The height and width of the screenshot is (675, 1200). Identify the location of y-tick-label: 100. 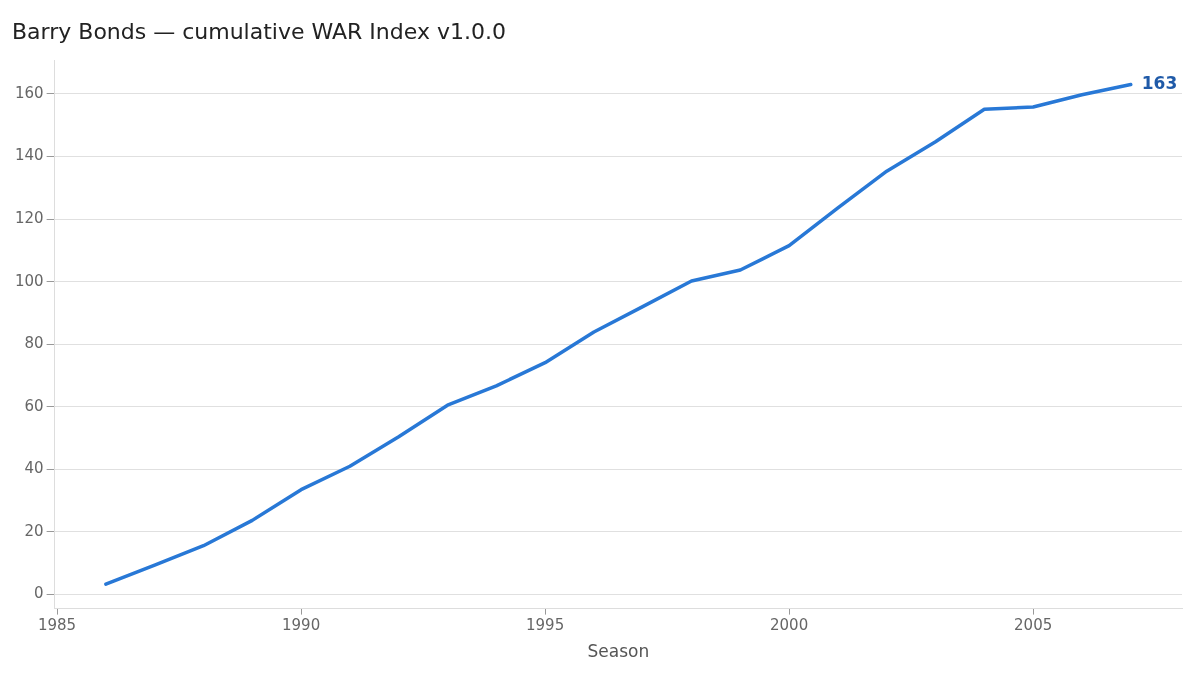
(29, 280).